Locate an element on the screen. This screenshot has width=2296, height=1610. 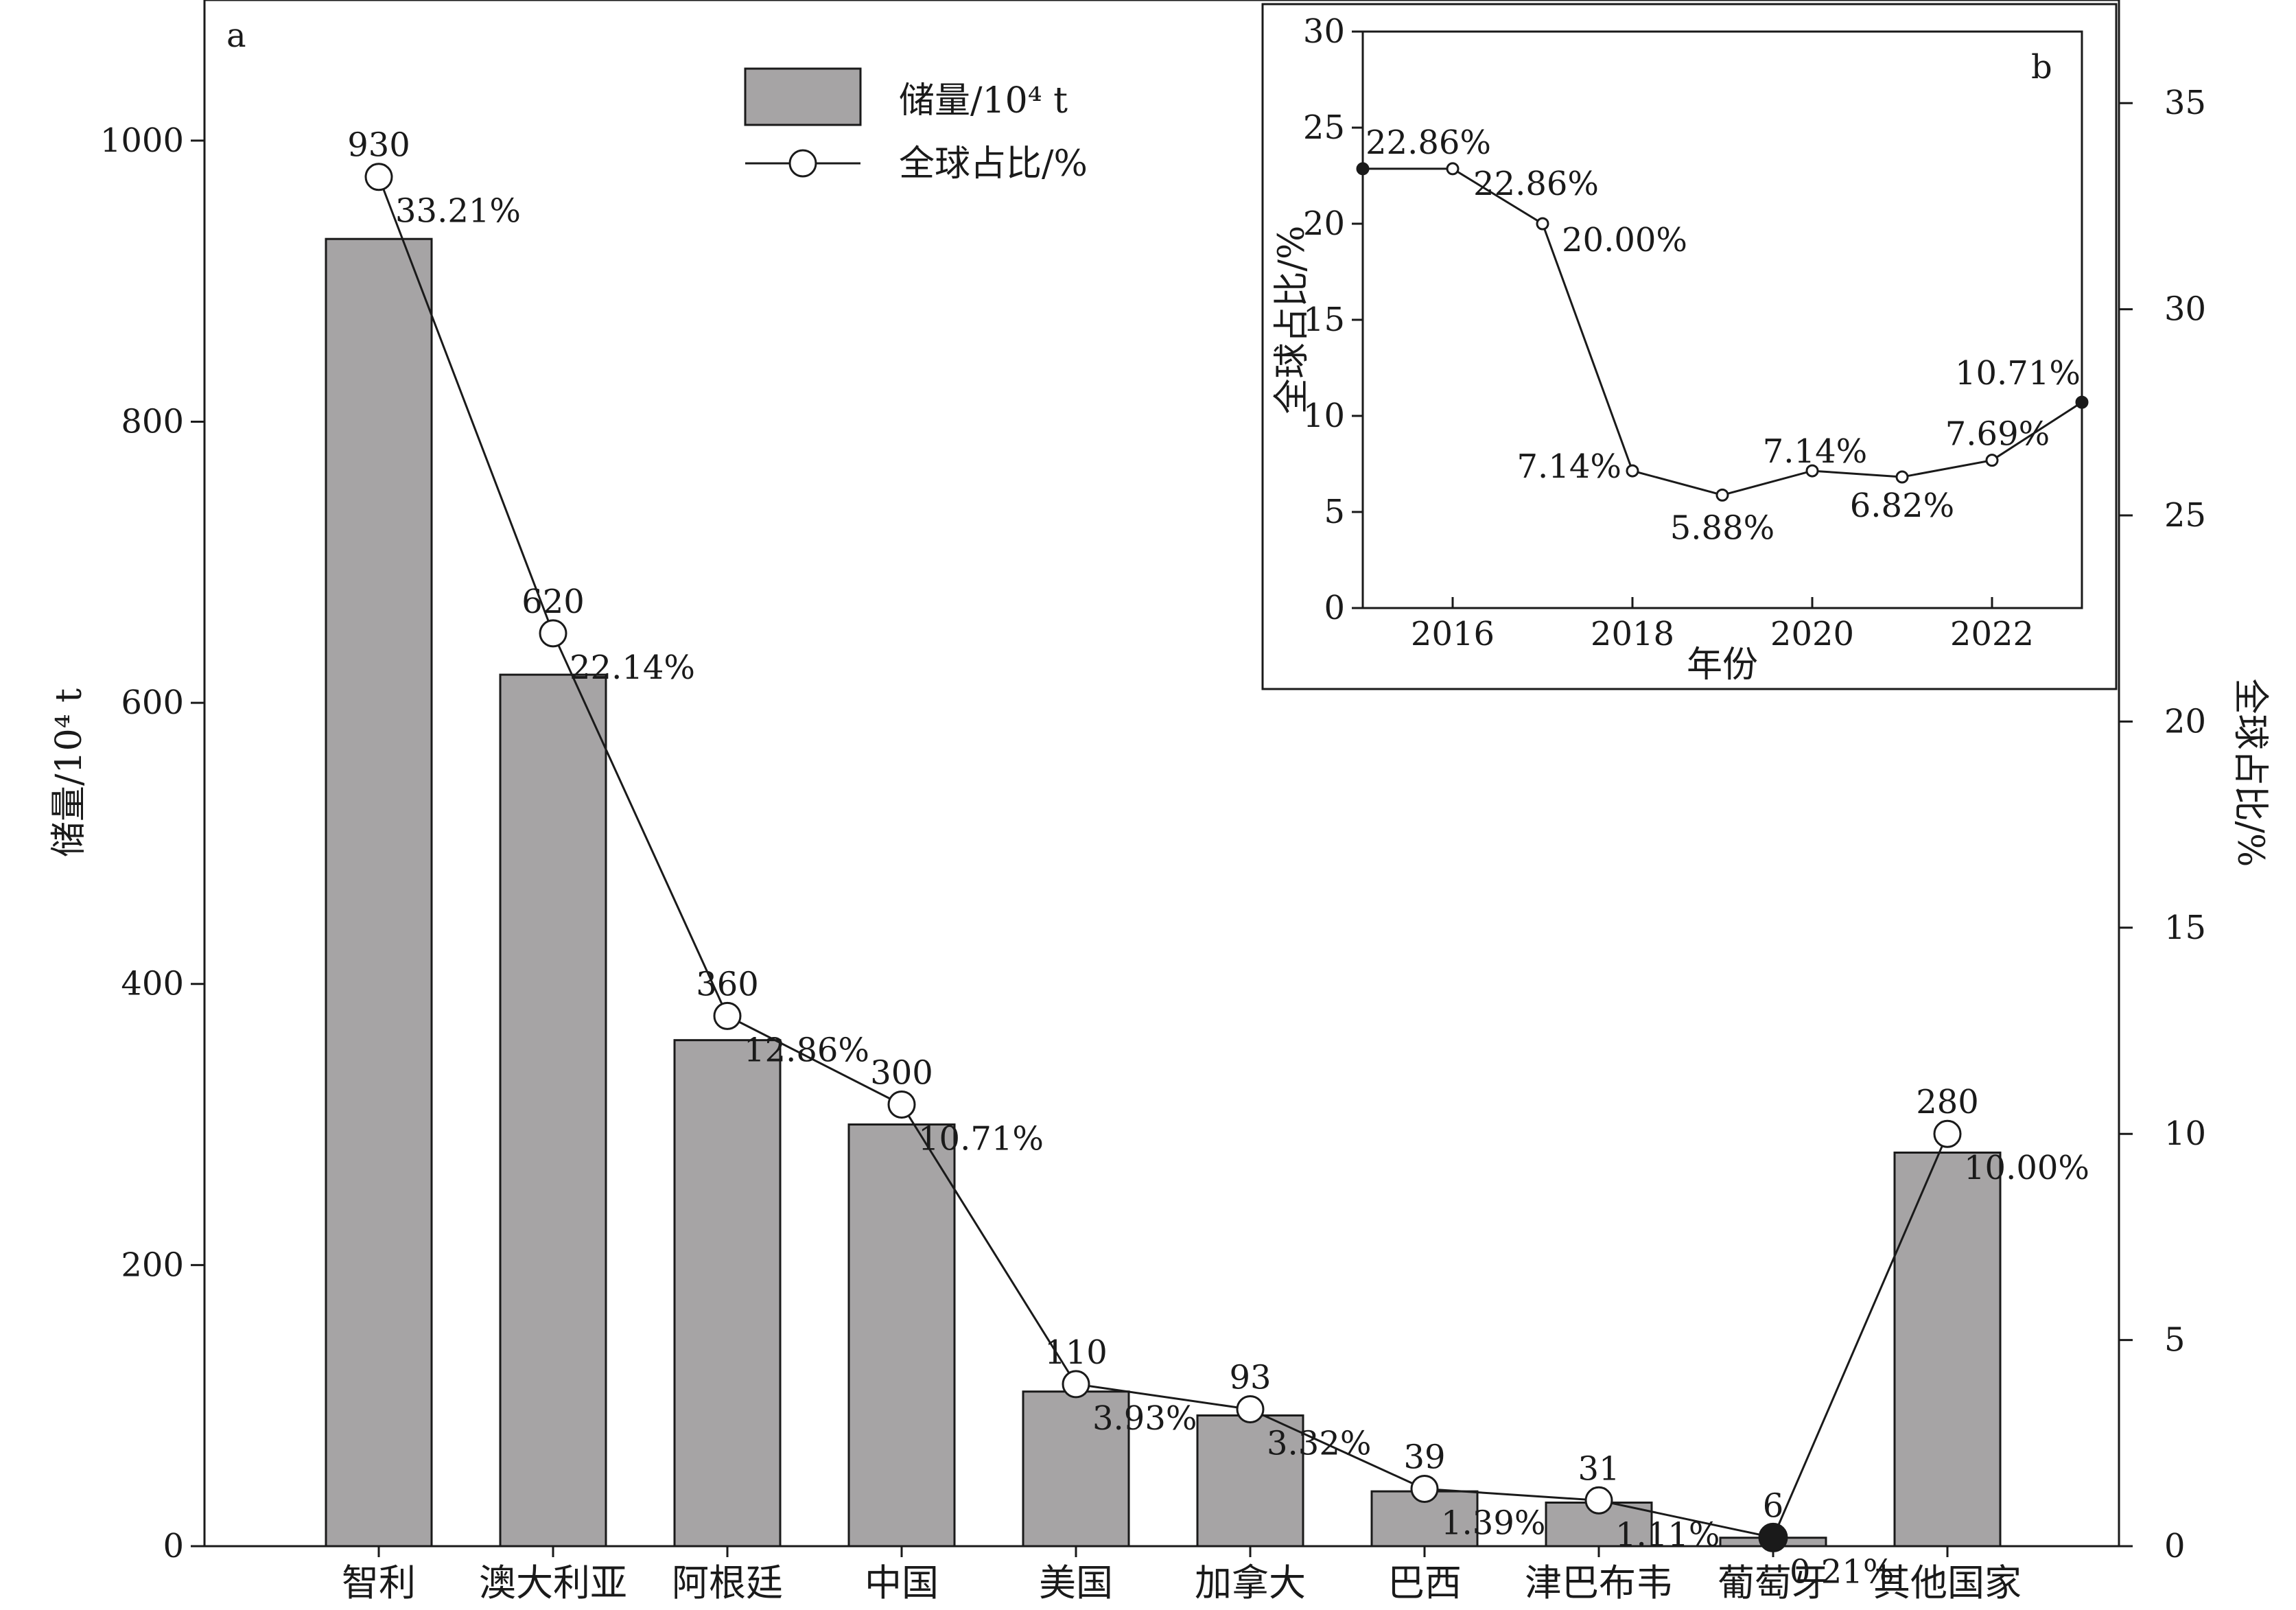
legend-bar-label: 储量/10⁴ t is located at coordinates (983, 100).